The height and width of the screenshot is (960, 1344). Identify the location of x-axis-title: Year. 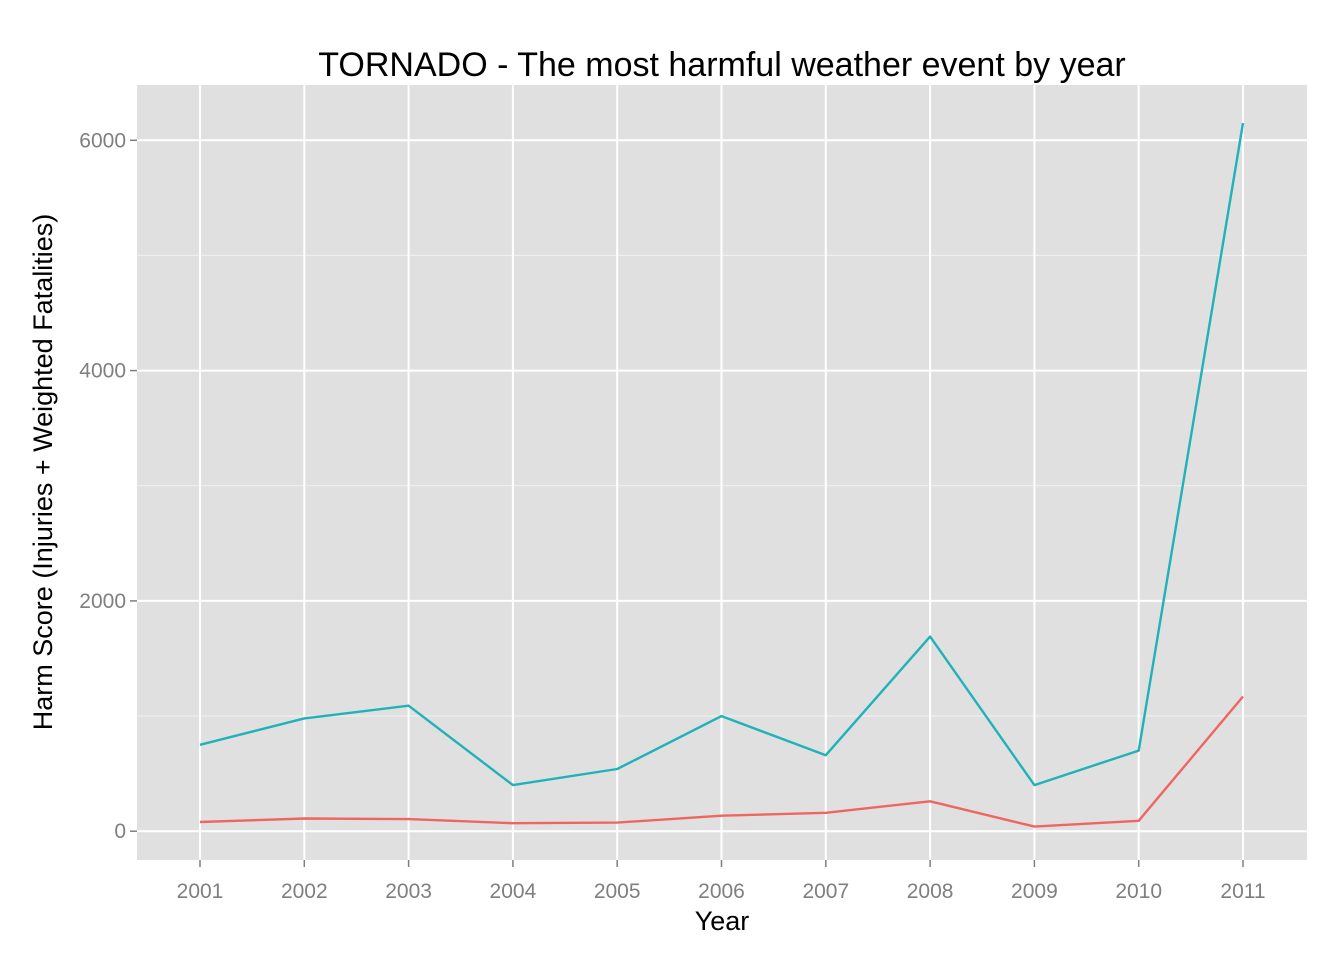
(722, 921).